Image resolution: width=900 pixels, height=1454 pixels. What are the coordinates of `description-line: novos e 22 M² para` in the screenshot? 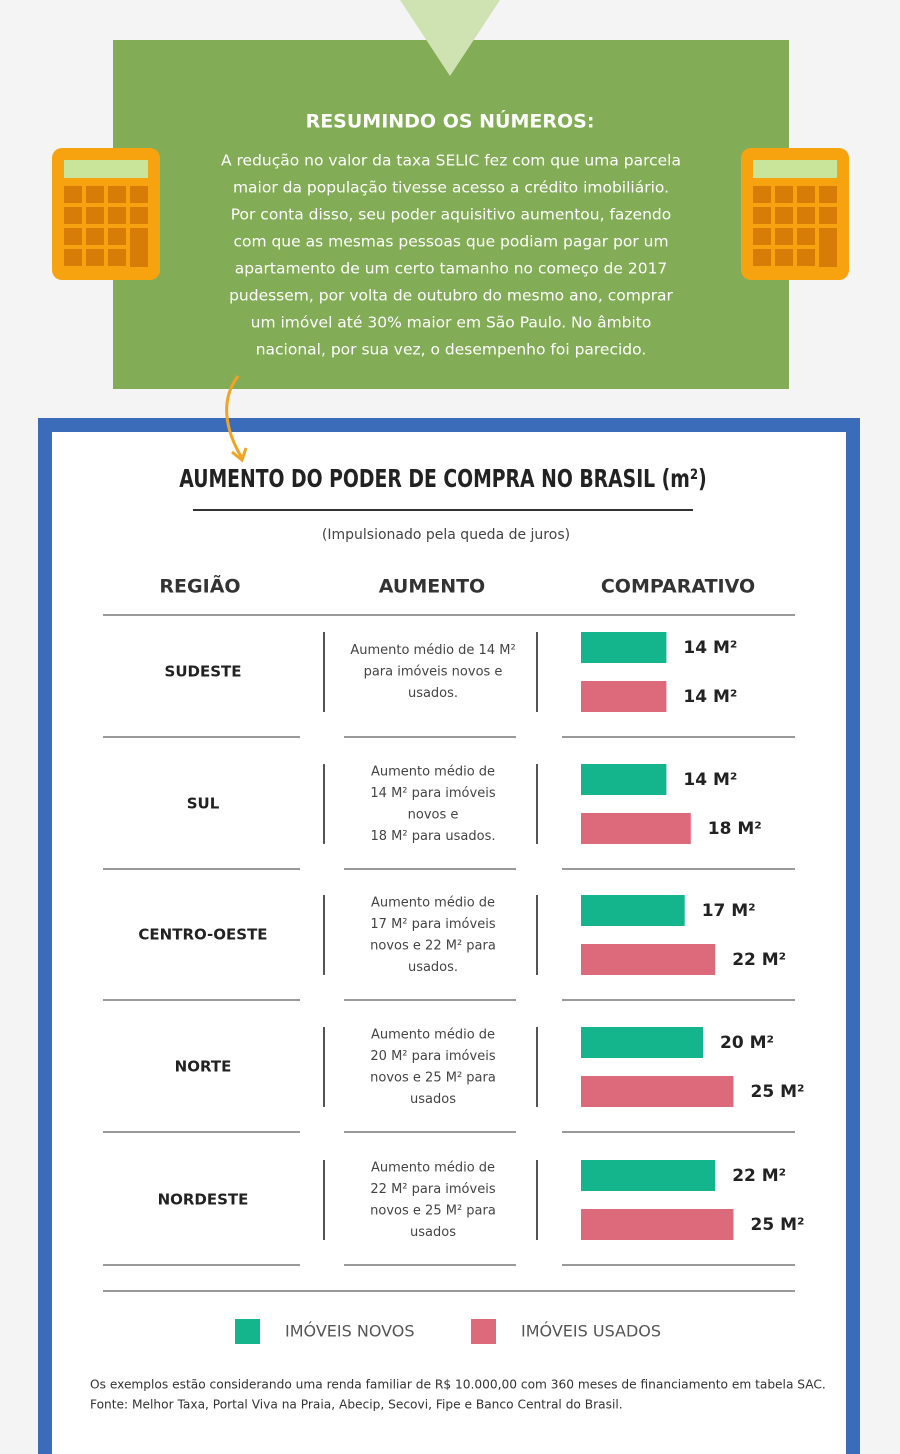 It's located at (433, 945).